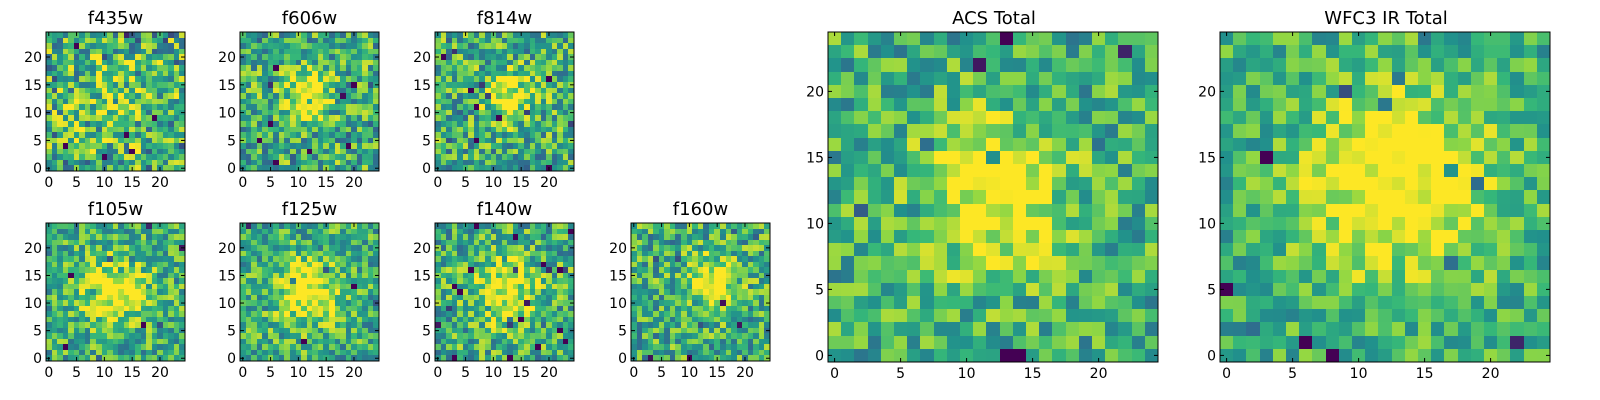 This screenshot has width=1600, height=400. Describe the element at coordinates (309, 18) in the screenshot. I see `panel-title: f606w` at that location.